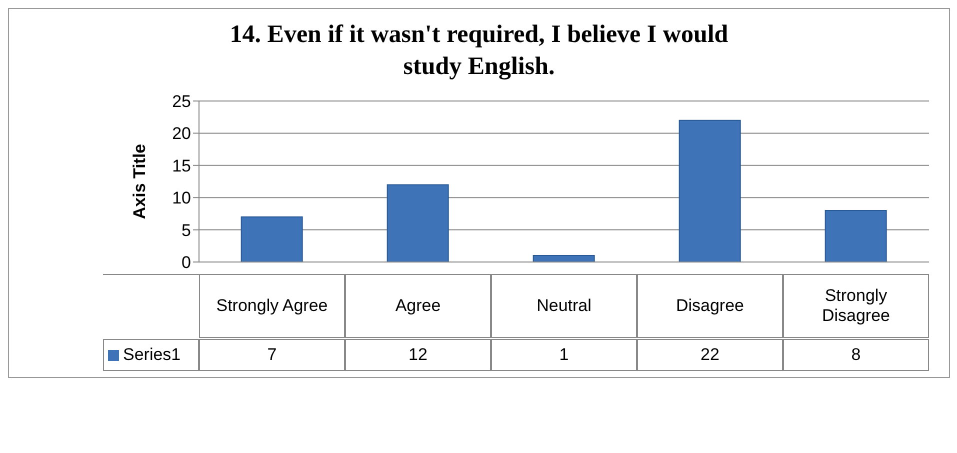 This screenshot has height=453, width=957. Describe the element at coordinates (710, 306) in the screenshot. I see `x-tick-label: Disagree` at that location.